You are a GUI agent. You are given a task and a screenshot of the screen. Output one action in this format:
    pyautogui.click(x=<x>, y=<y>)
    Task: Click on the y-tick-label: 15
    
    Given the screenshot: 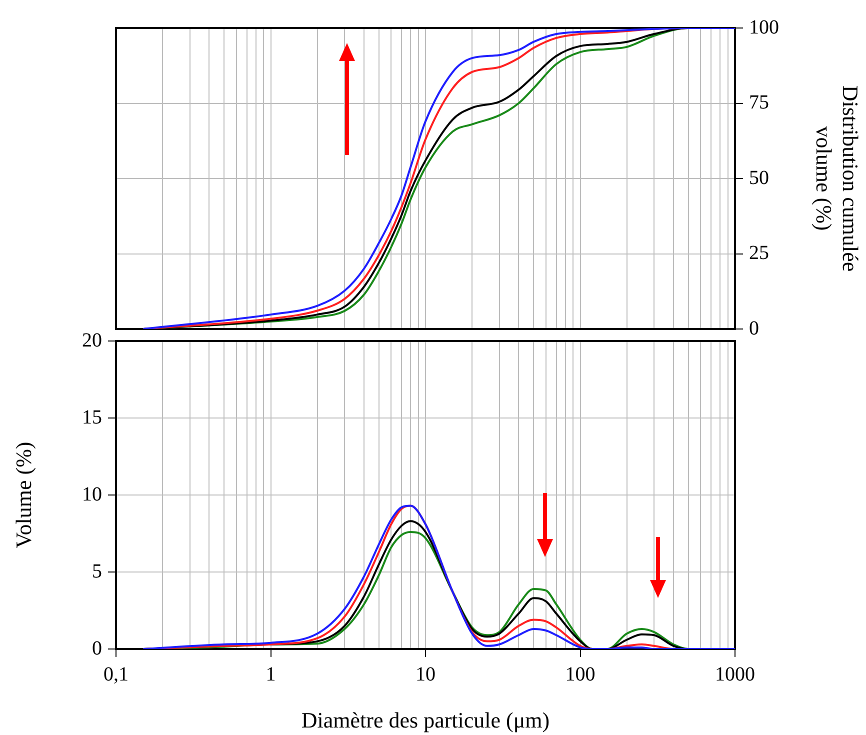 What is the action you would take?
    pyautogui.click(x=92, y=417)
    